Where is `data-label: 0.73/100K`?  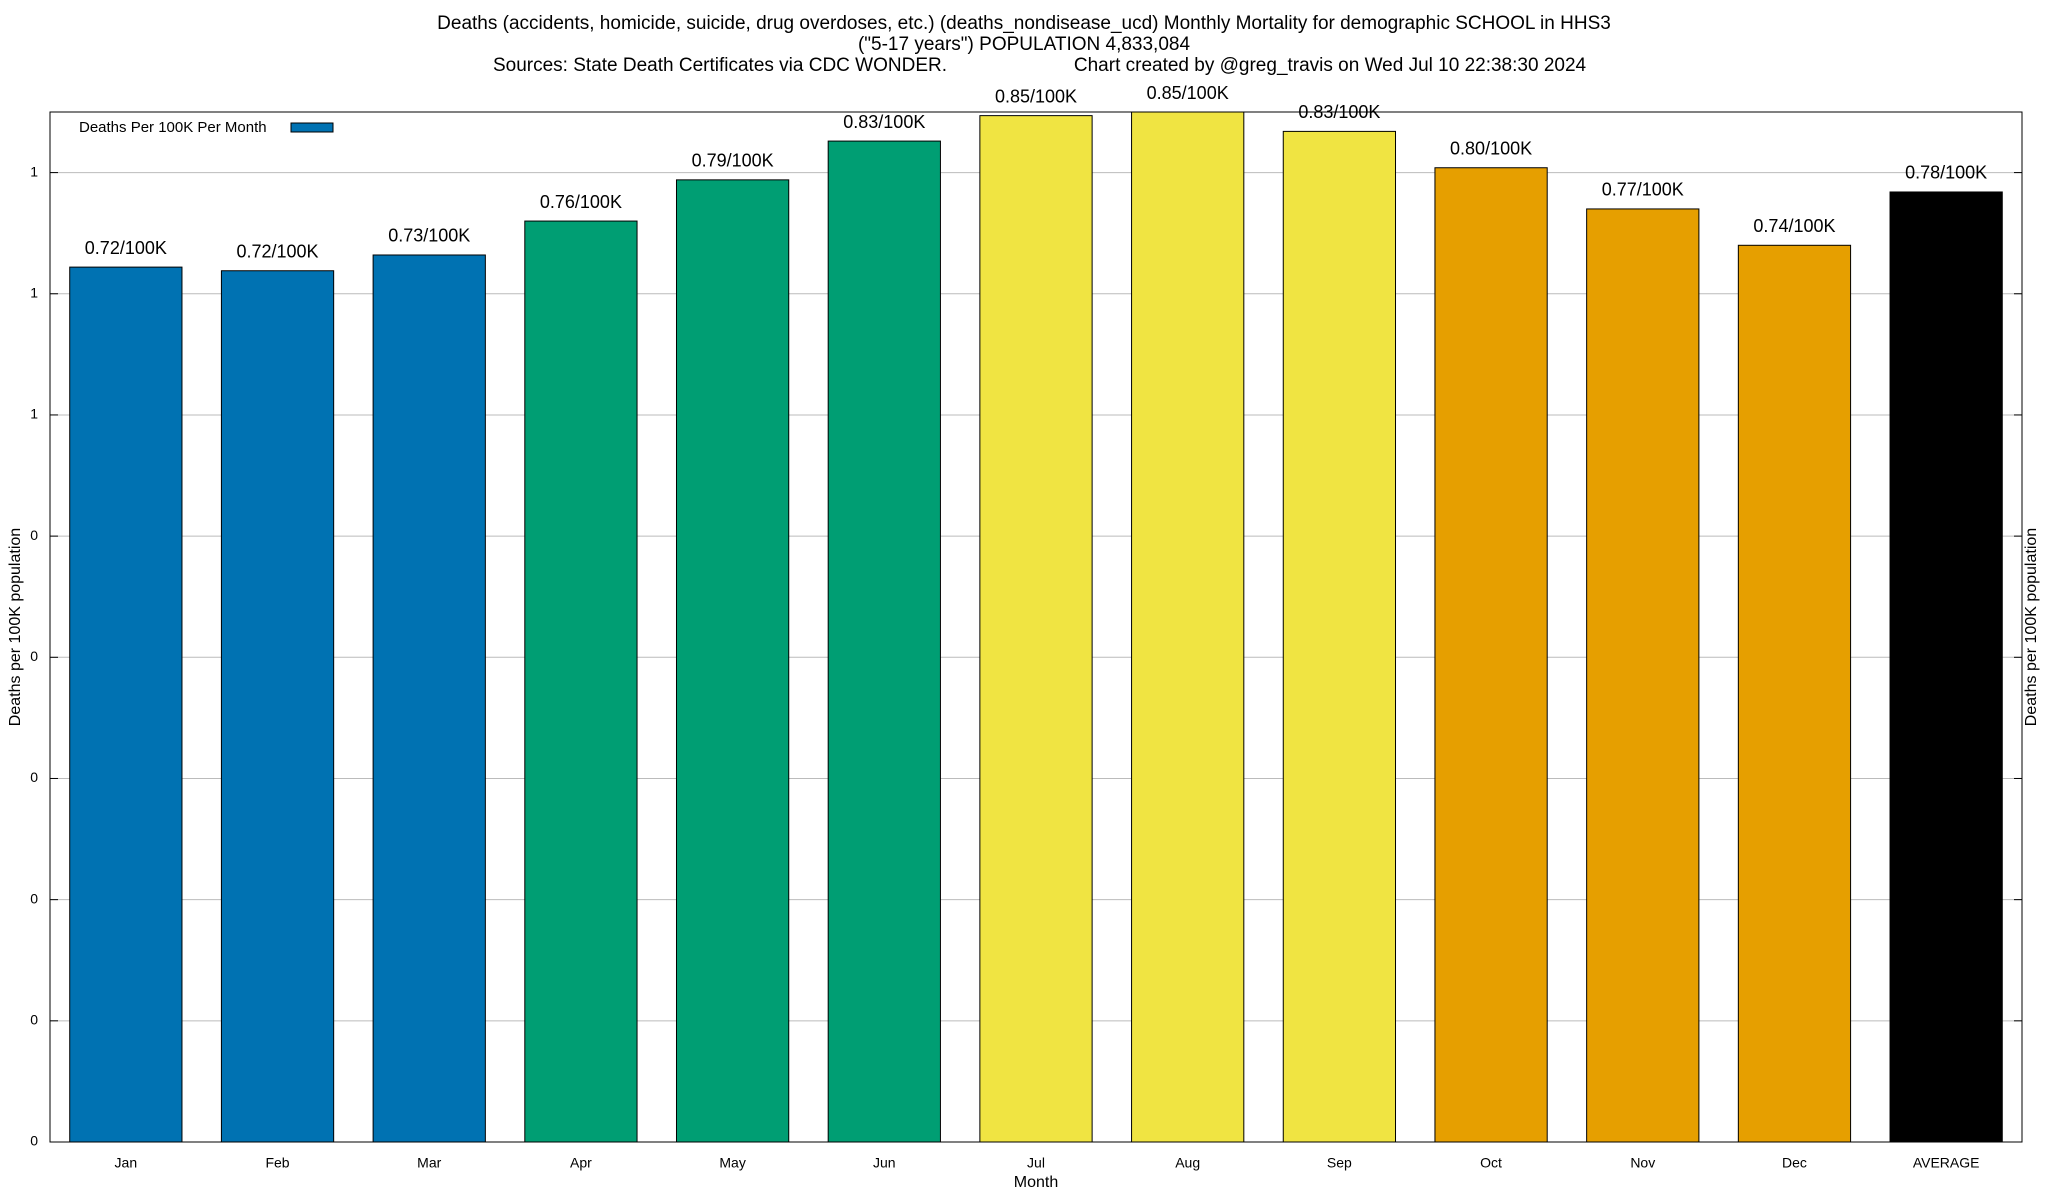
data-label: 0.73/100K is located at coordinates (429, 236).